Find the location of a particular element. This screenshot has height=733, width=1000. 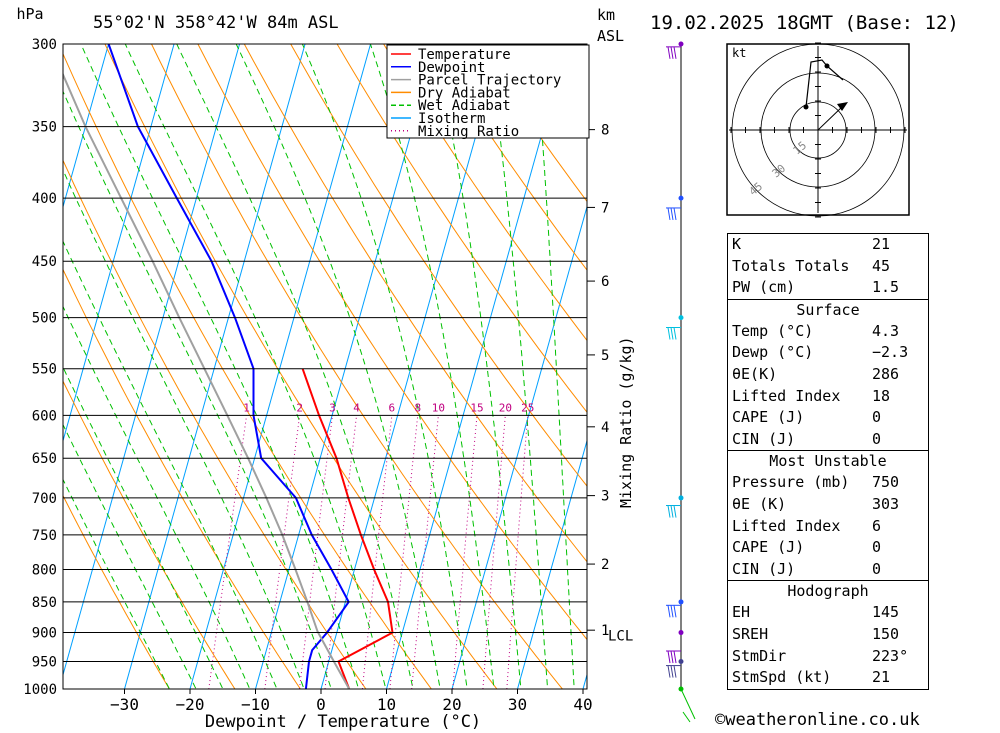

height-tick-label: 8 is located at coordinates (605, 131).